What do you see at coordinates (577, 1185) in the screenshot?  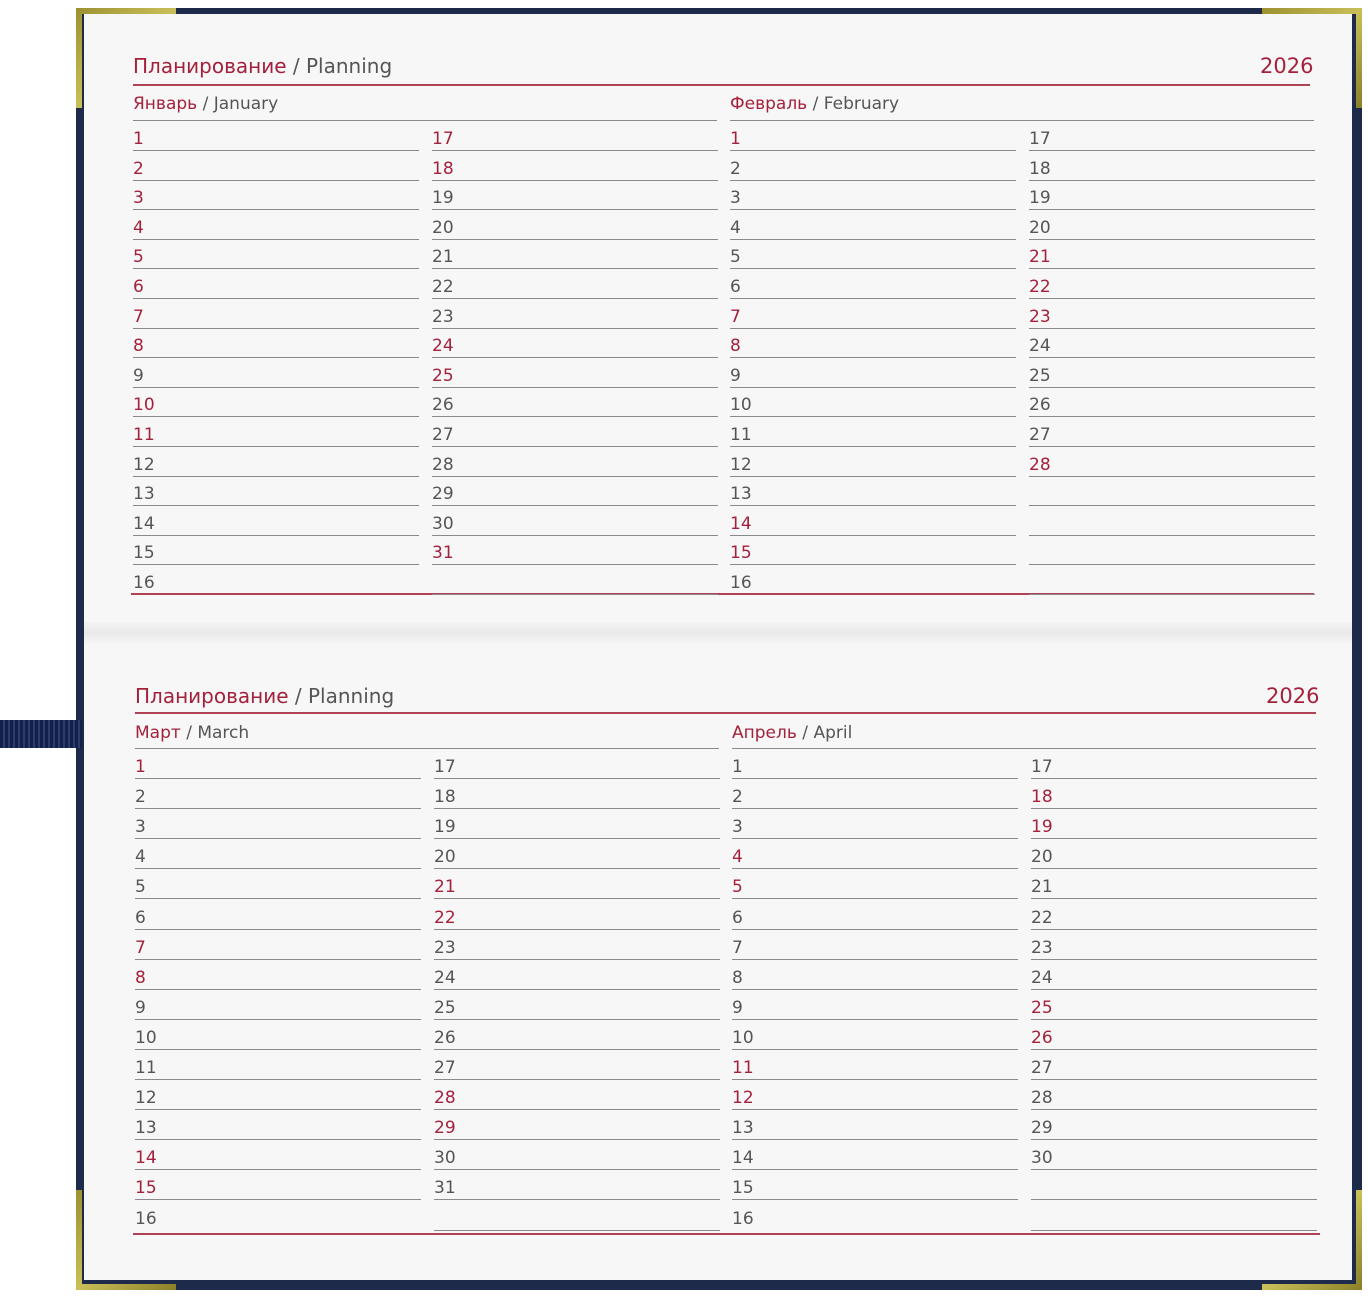 I see `day-row: 31` at bounding box center [577, 1185].